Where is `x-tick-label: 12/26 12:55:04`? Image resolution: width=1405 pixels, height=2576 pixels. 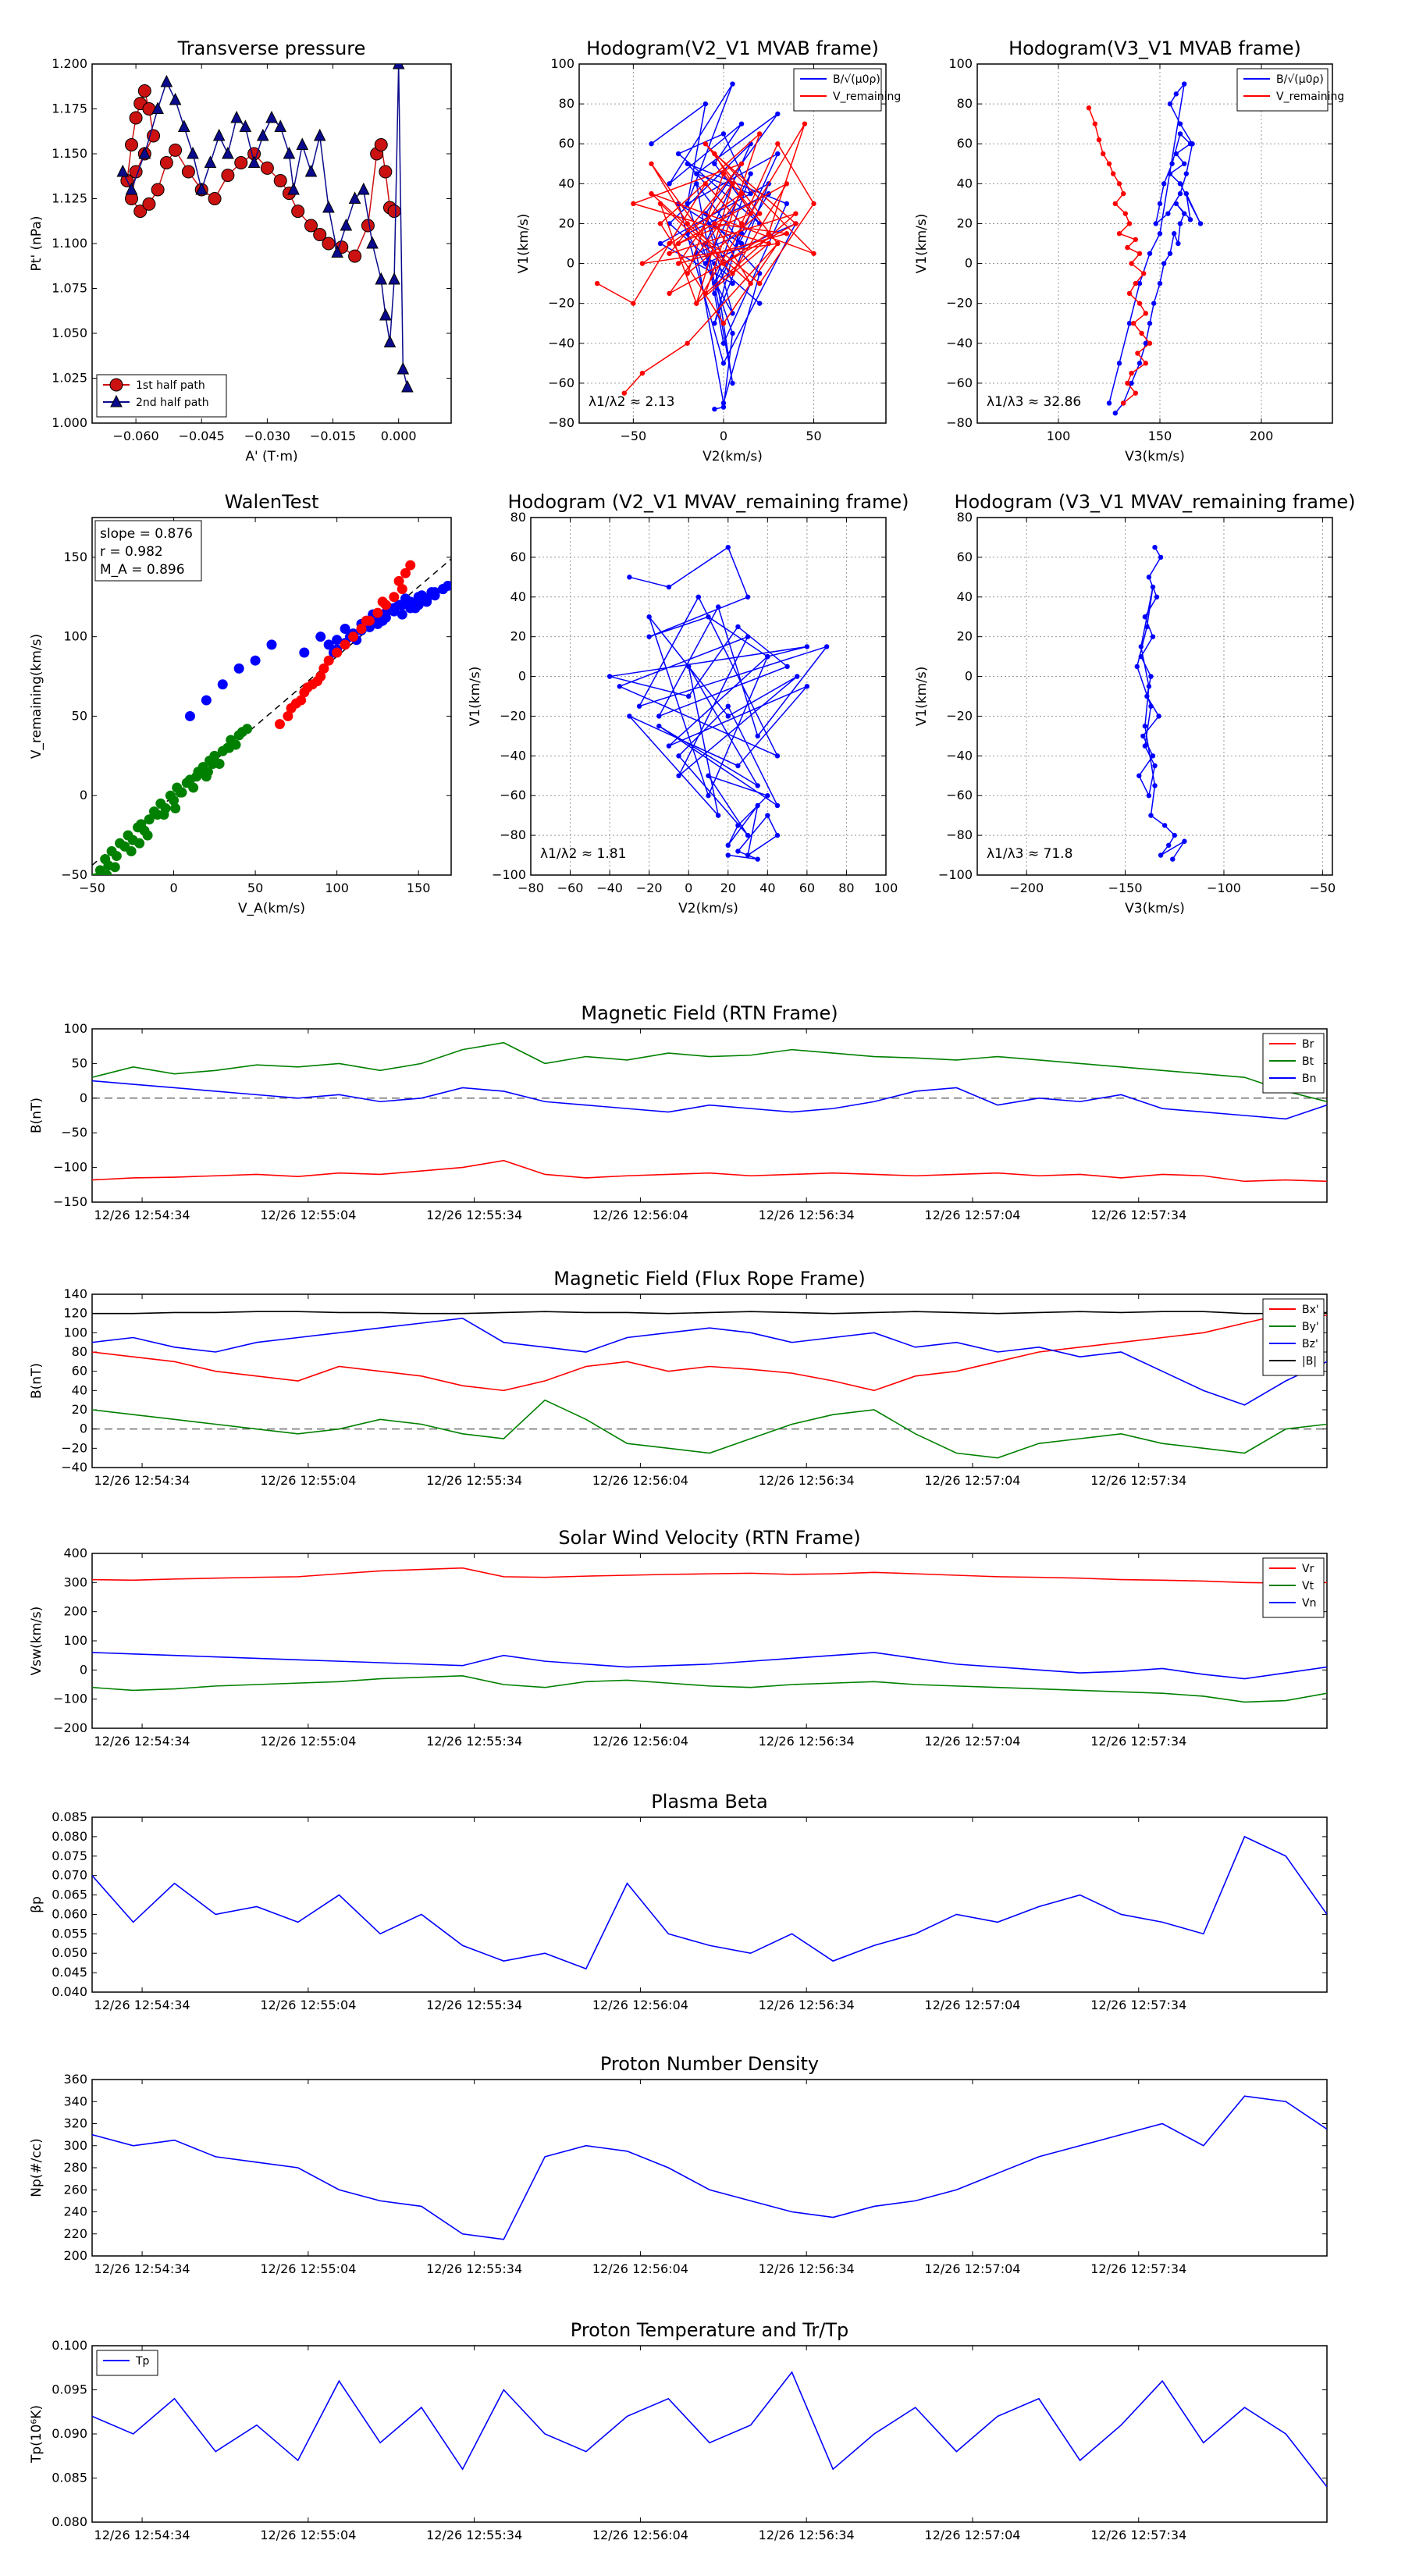 x-tick-label: 12/26 12:55:04 is located at coordinates (308, 1215).